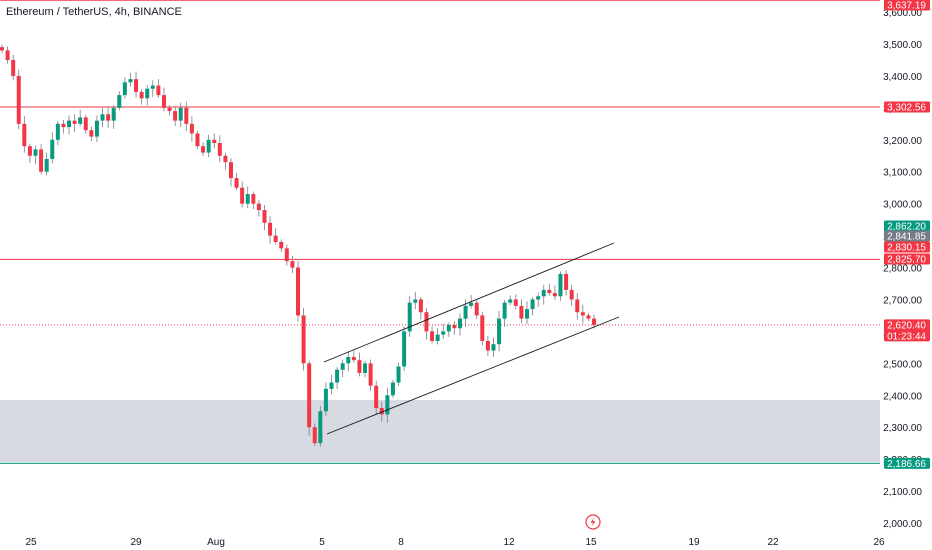 The image size is (932, 550). Describe the element at coordinates (216, 542) in the screenshot. I see `x-tick-label: Aug` at that location.